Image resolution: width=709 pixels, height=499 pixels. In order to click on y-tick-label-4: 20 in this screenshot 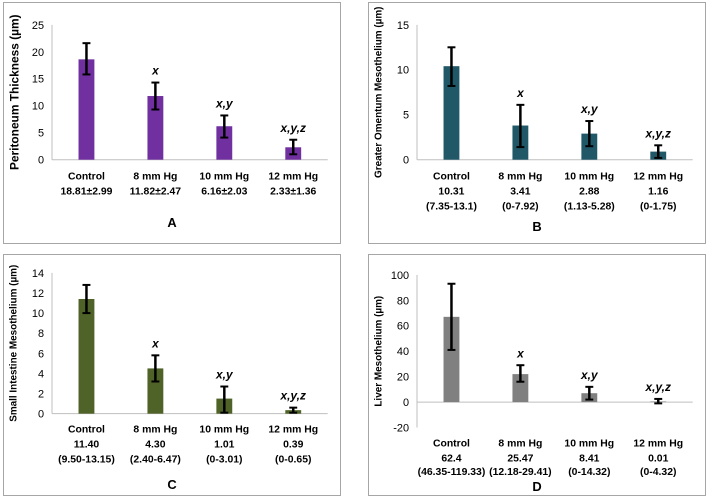, I will do `click(38, 53)`.